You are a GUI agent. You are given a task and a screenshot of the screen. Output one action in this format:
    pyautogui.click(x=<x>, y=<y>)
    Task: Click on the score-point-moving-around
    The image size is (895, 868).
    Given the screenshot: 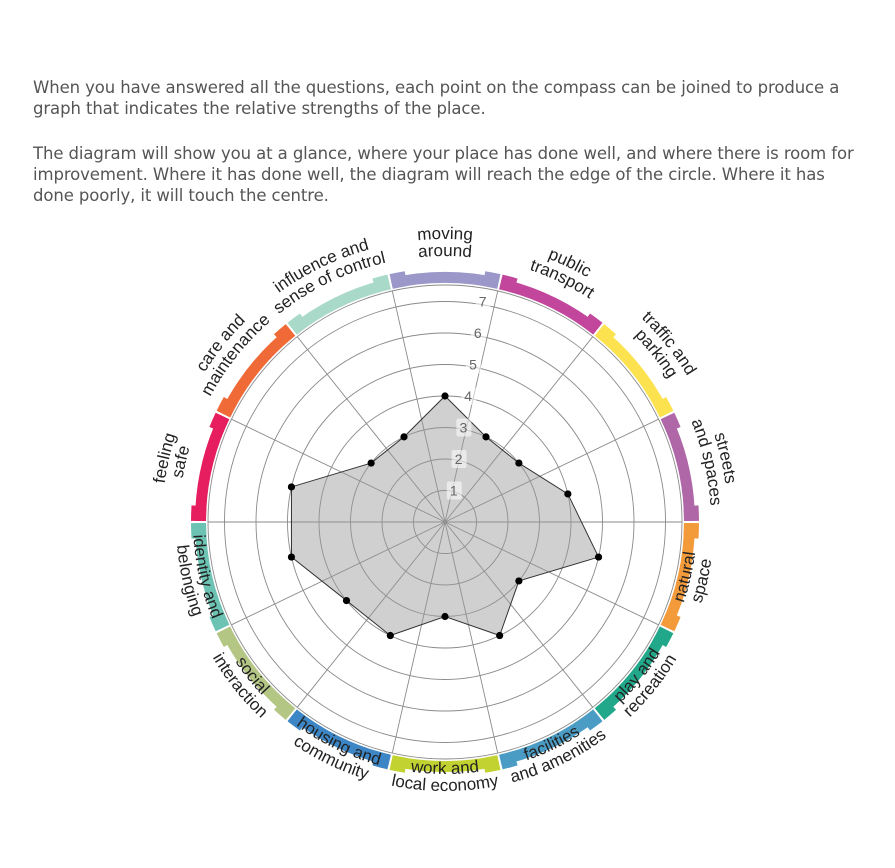 What is the action you would take?
    pyautogui.click(x=445, y=396)
    